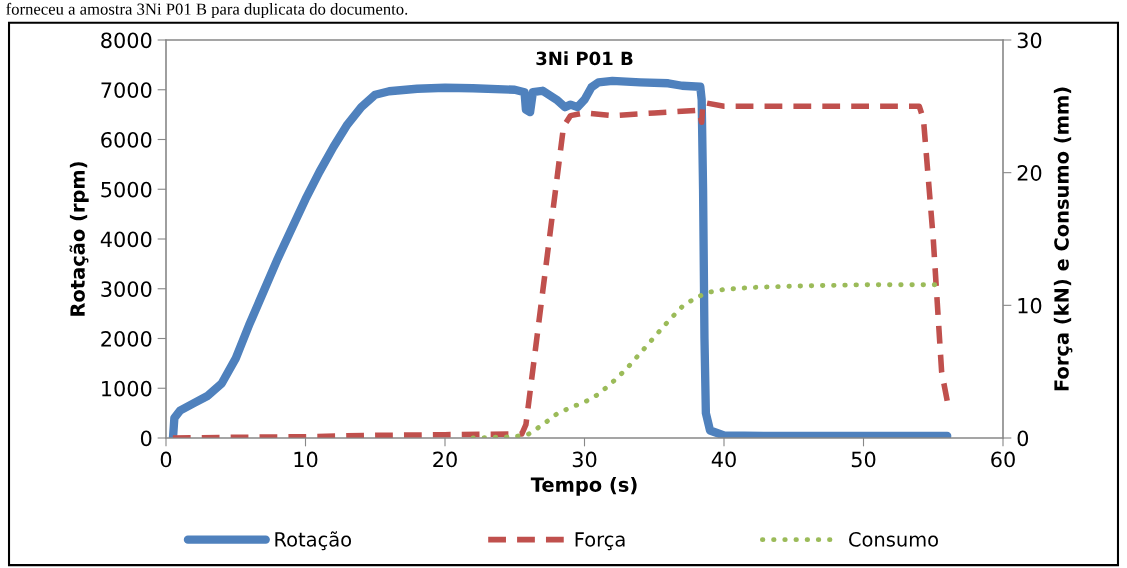 This screenshot has height=568, width=1127. What do you see at coordinates (1030, 305) in the screenshot?
I see `y2-tick-label: 10` at bounding box center [1030, 305].